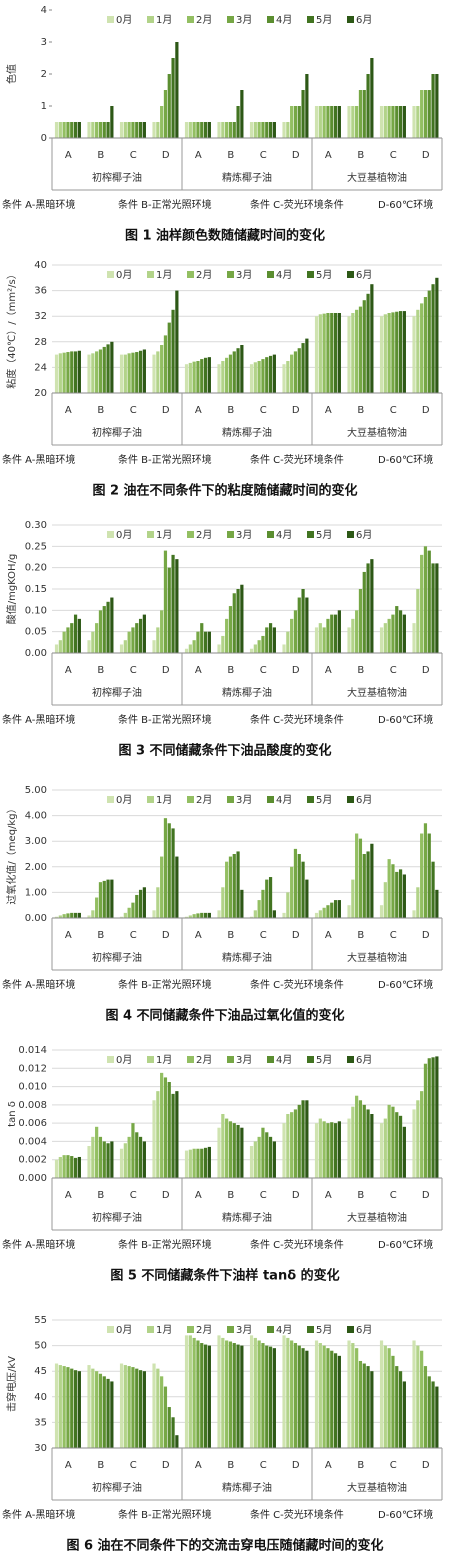  What do you see at coordinates (124, 1330) in the screenshot?
I see `legend-label: 0月` at bounding box center [124, 1330].